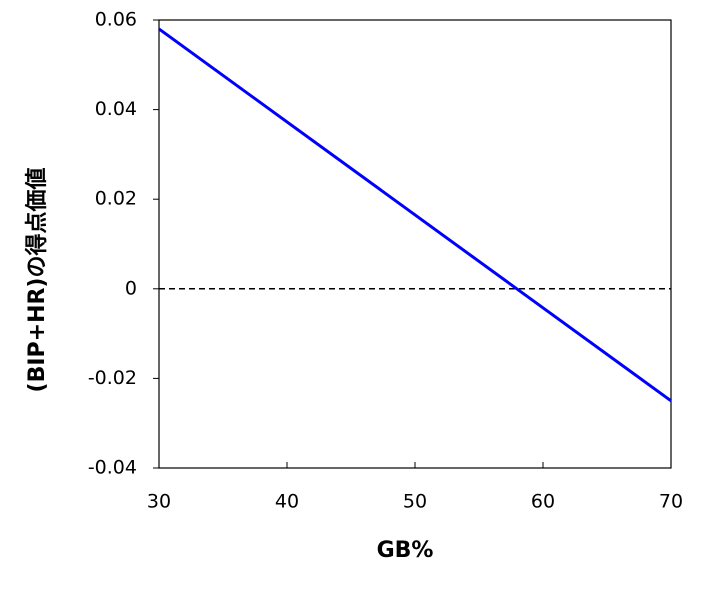  Describe the element at coordinates (116, 109) in the screenshot. I see `y-tick-label: 0.04` at that location.